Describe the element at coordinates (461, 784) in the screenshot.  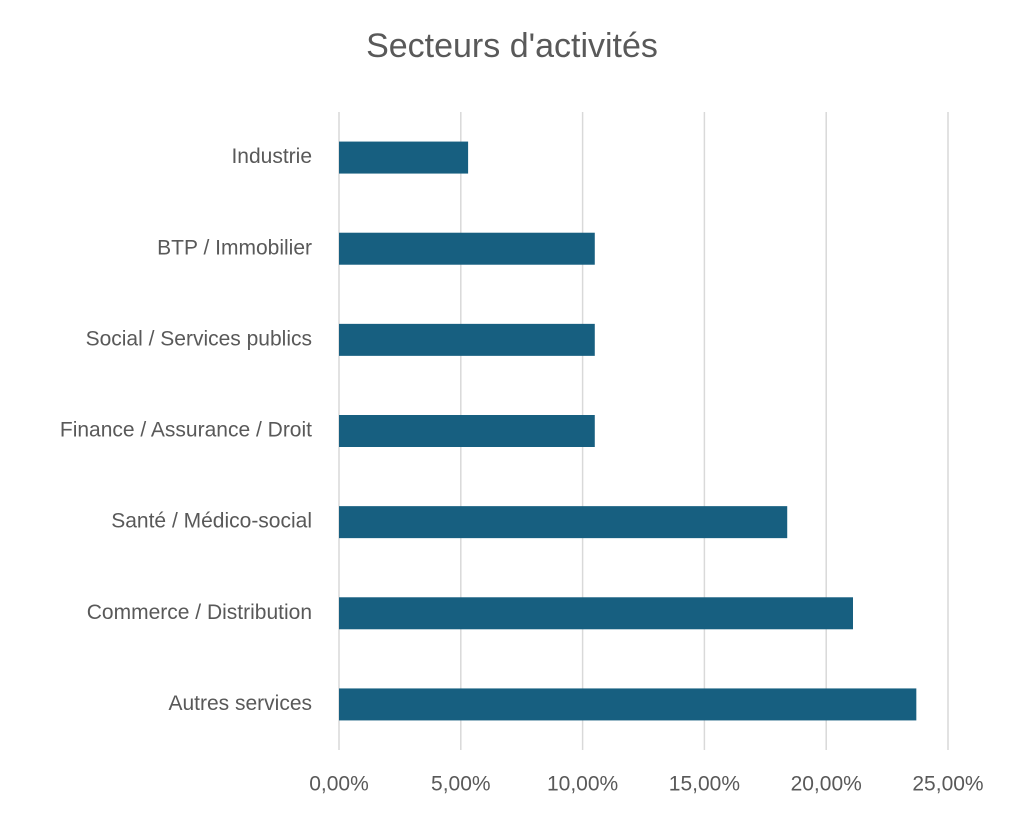
I see `x-tick-label: 5,00%` at that location.